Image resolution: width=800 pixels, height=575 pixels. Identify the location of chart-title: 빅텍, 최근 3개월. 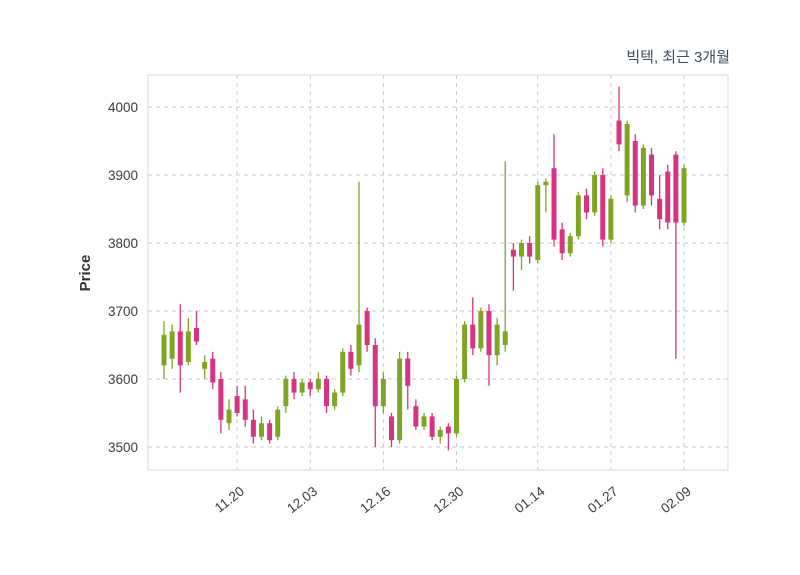
(678, 57).